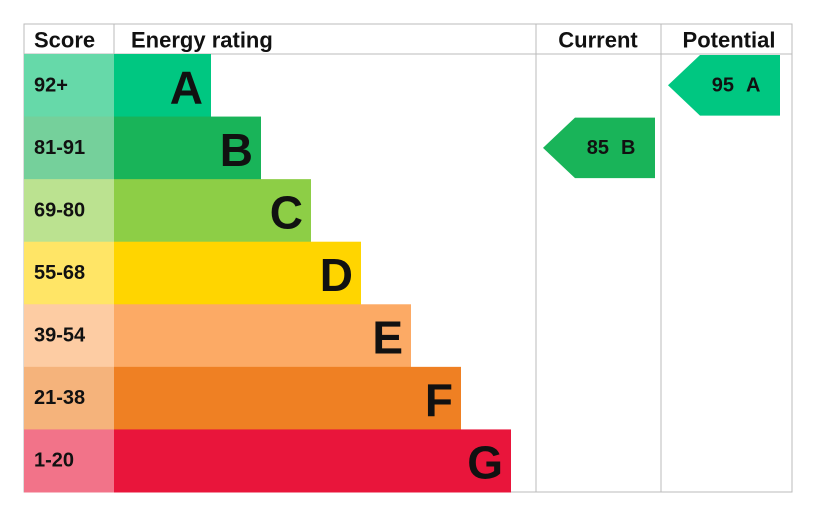 The image size is (818, 515). I want to click on score-label: 81-91, so click(59, 148).